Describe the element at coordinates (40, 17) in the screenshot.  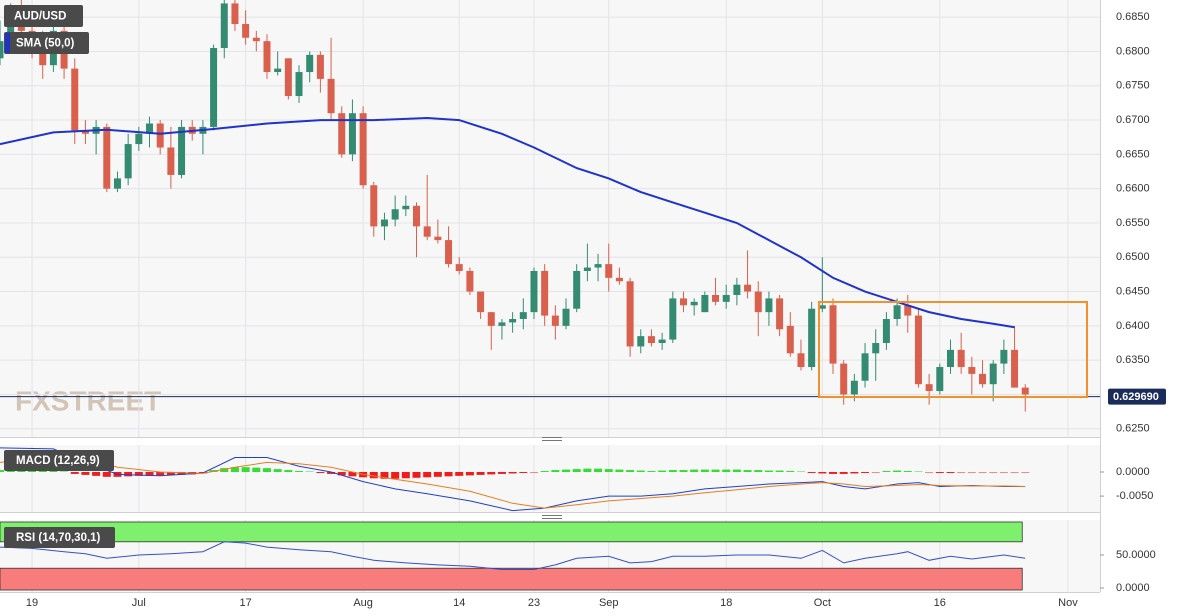
I see `symbol-label: AUD/USD` at that location.